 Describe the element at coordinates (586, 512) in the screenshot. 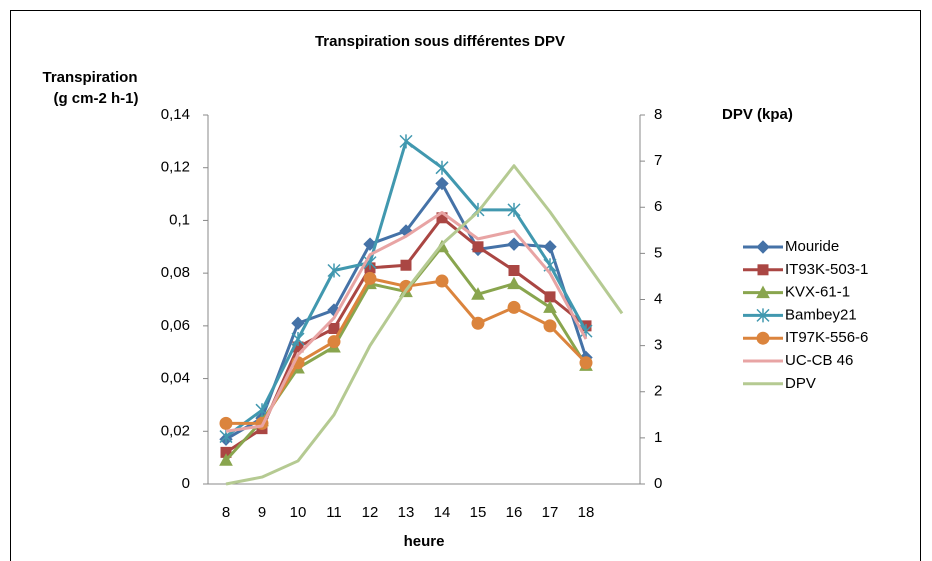

I see `x-tick-label: 18` at that location.